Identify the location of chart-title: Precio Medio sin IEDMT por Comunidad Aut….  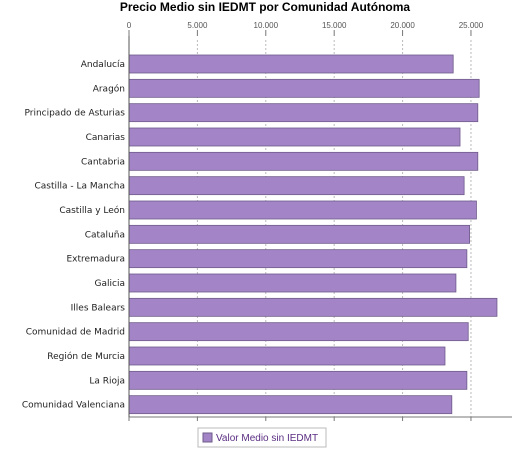
(265, 7).